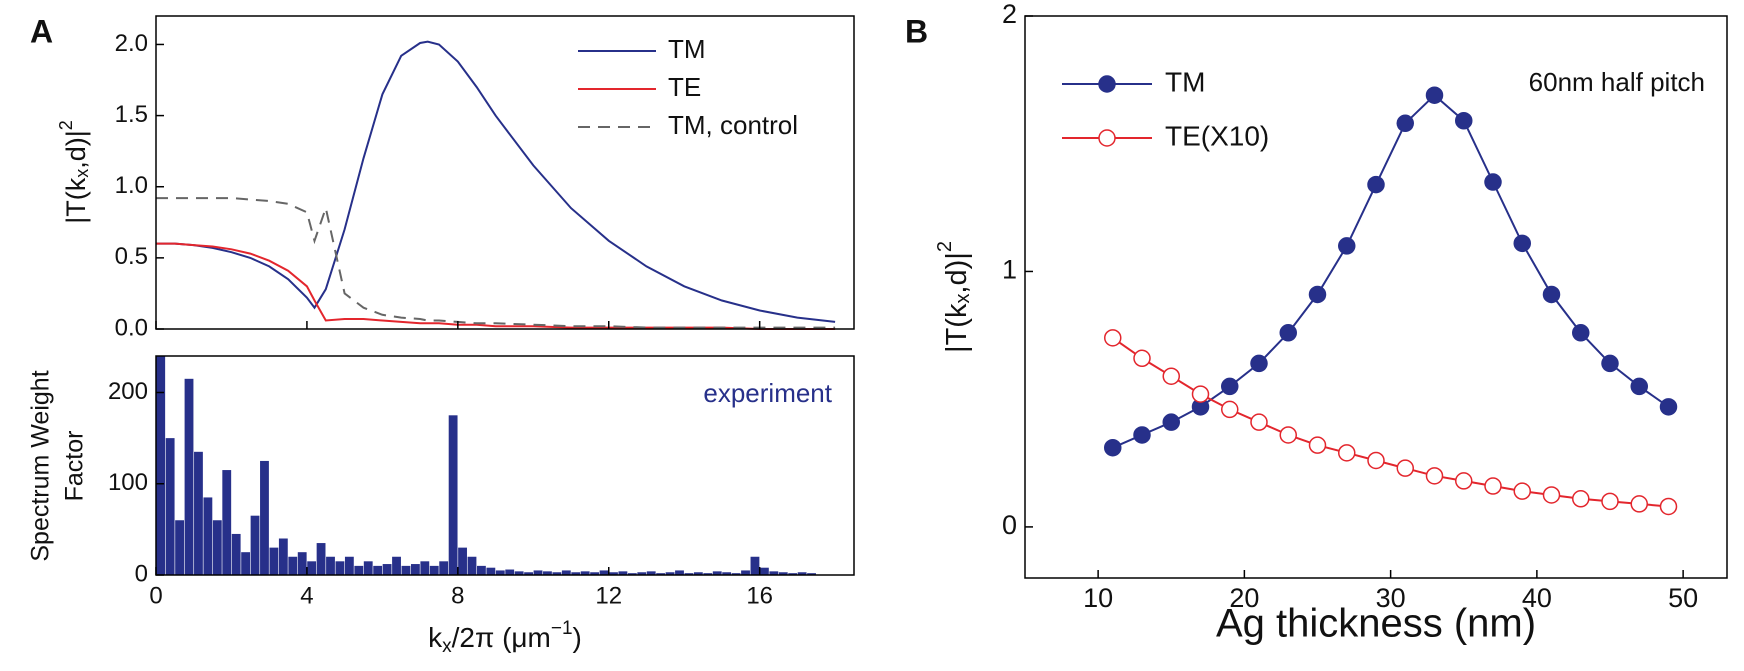 The width and height of the screenshot is (1744, 671). Describe the element at coordinates (1009, 270) in the screenshot. I see `y-tick-label: 1` at that location.